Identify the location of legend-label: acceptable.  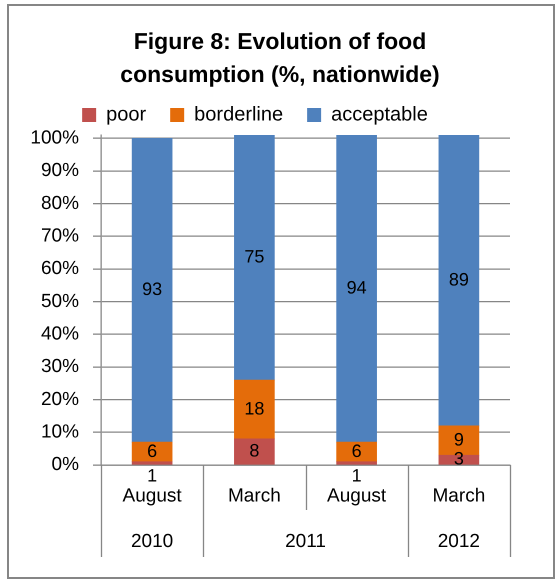
(379, 115).